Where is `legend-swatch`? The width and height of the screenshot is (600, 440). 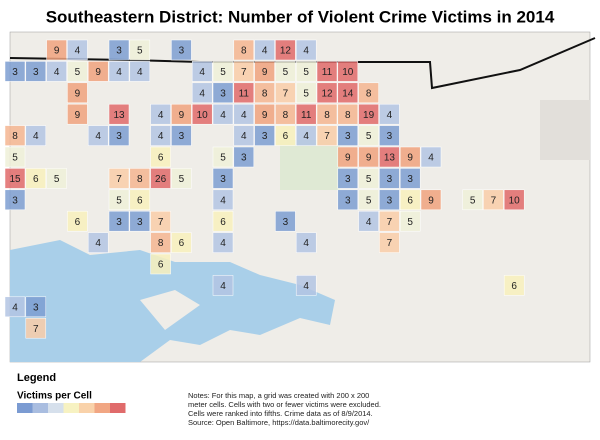 legend-swatch is located at coordinates (56, 408).